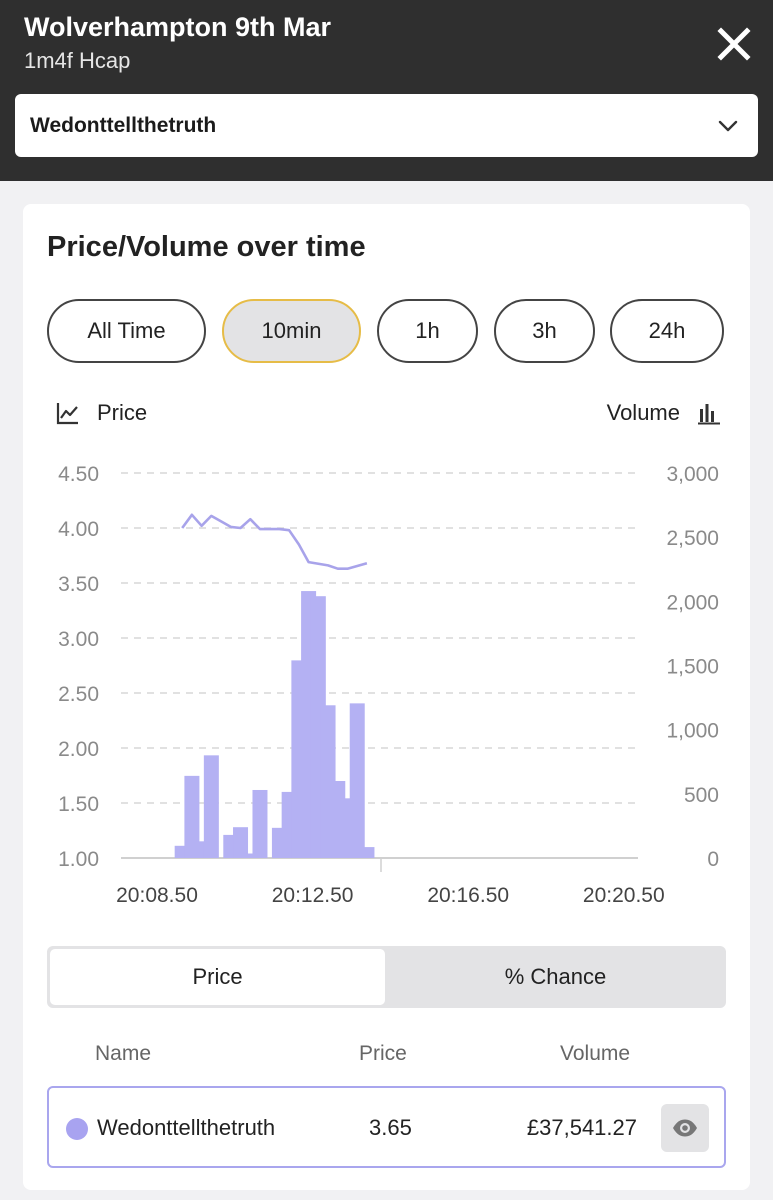  What do you see at coordinates (595, 1053) in the screenshot?
I see `column-header-volume: Volume` at bounding box center [595, 1053].